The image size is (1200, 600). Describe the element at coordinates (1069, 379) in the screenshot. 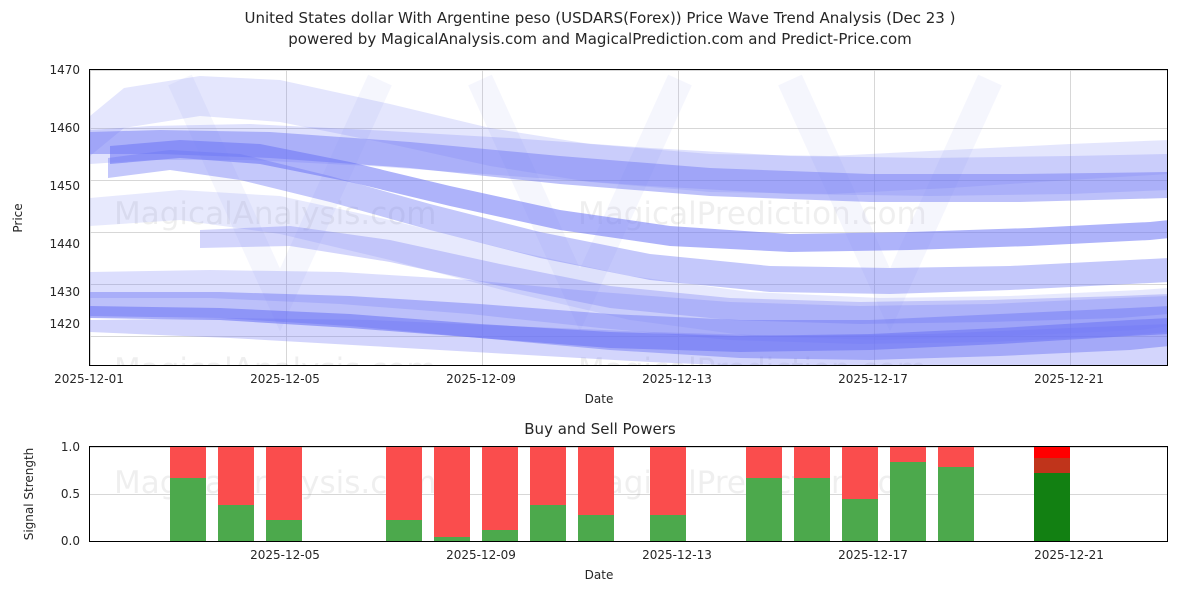

I see `wave-xtick-6: 2025-12-21` at that location.